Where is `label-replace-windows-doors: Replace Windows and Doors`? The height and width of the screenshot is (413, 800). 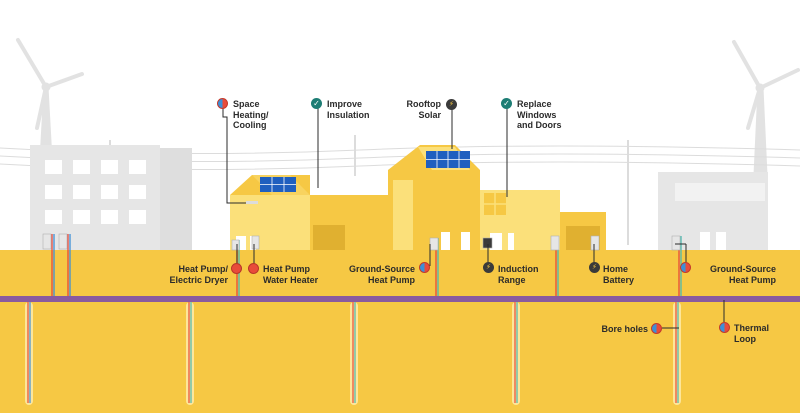 label-replace-windows-doors: Replace Windows and Doors is located at coordinates (539, 114).